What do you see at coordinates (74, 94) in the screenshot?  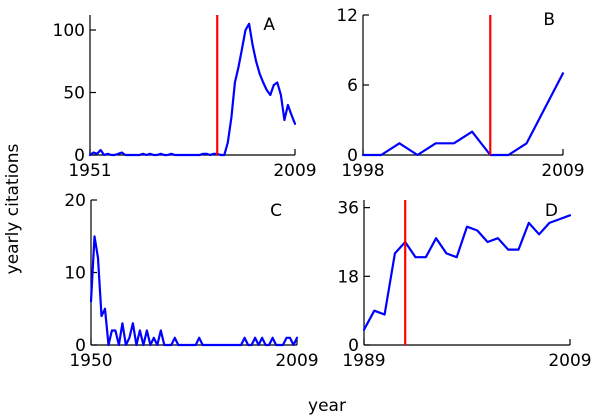 I see `panel-a-ytick-label: 50` at bounding box center [74, 94].